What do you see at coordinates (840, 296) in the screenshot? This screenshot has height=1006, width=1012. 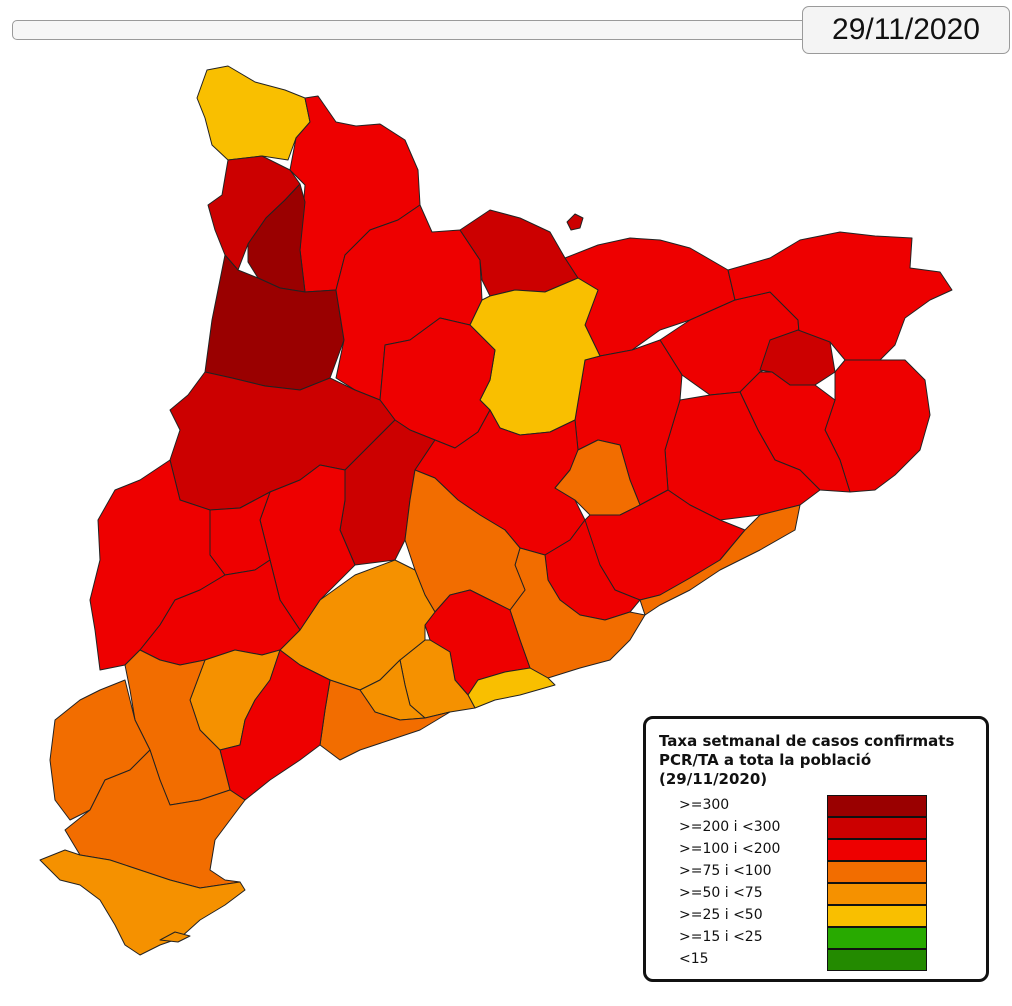 I see `region-alt-emporda` at bounding box center [840, 296].